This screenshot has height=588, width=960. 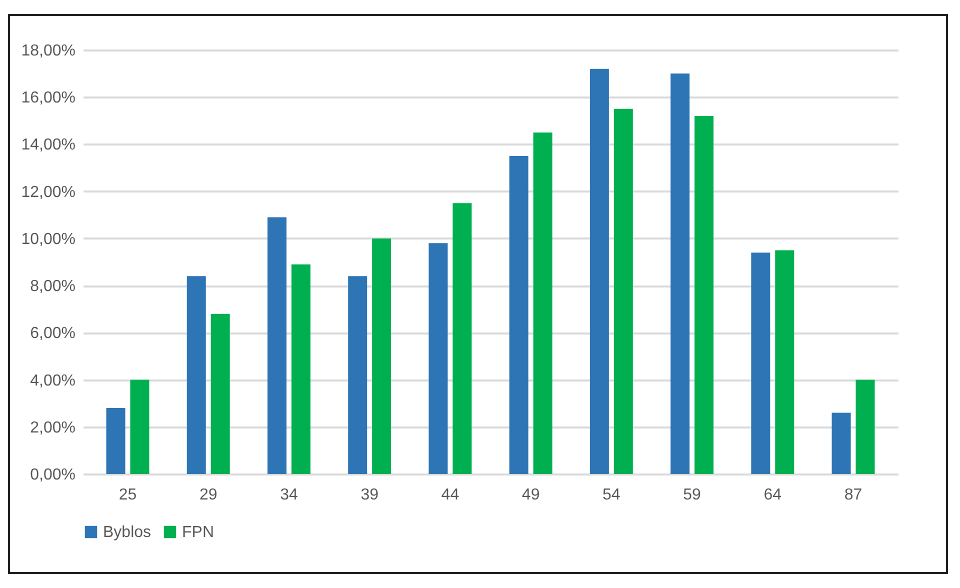 What do you see at coordinates (369, 495) in the screenshot?
I see `x-tick-label: 39` at bounding box center [369, 495].